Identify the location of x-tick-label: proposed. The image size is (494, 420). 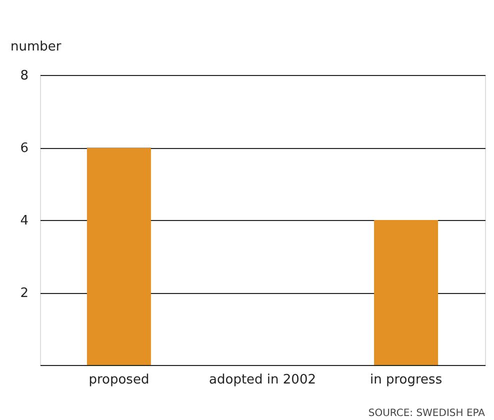
(119, 380).